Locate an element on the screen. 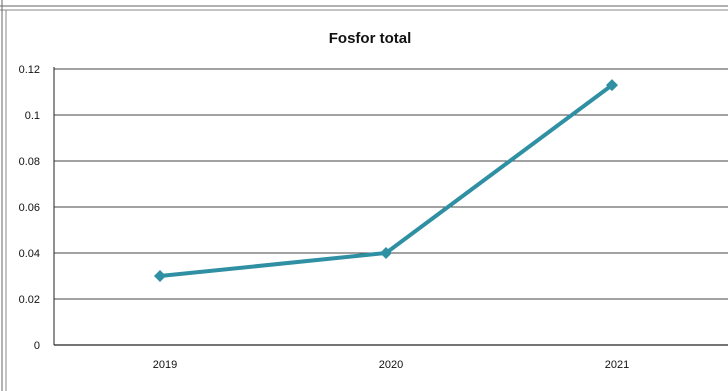 Image resolution: width=728 pixels, height=391 pixels. x-axis-ticks: 2019 2020 2021 is located at coordinates (391, 365).